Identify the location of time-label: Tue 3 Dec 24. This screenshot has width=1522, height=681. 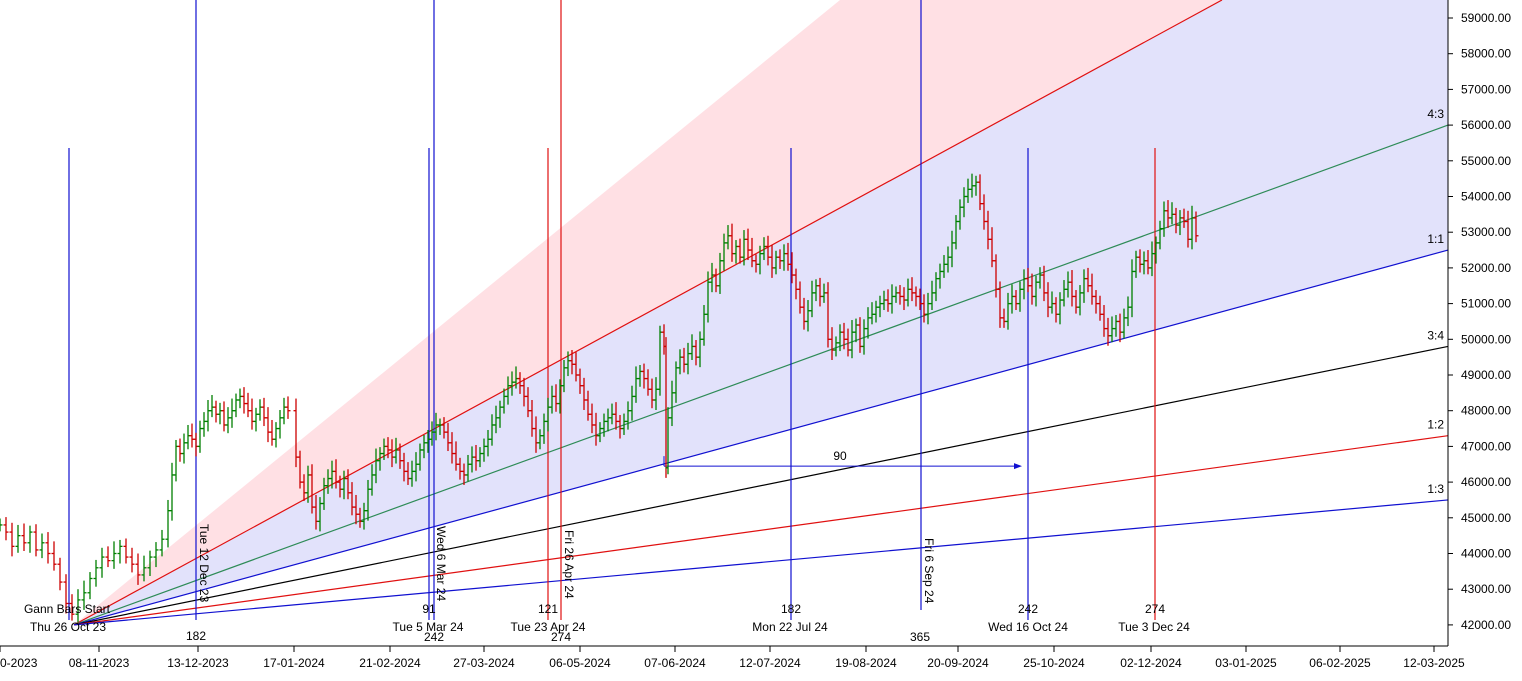
(1154, 627).